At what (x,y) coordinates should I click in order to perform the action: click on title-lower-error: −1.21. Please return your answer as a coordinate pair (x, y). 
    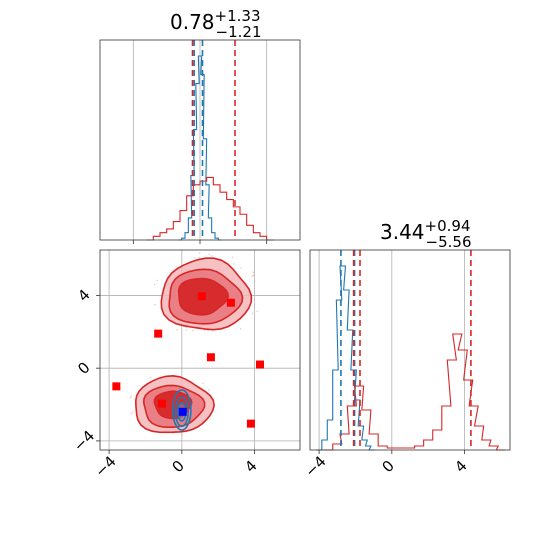
    Looking at the image, I should click on (239, 32).